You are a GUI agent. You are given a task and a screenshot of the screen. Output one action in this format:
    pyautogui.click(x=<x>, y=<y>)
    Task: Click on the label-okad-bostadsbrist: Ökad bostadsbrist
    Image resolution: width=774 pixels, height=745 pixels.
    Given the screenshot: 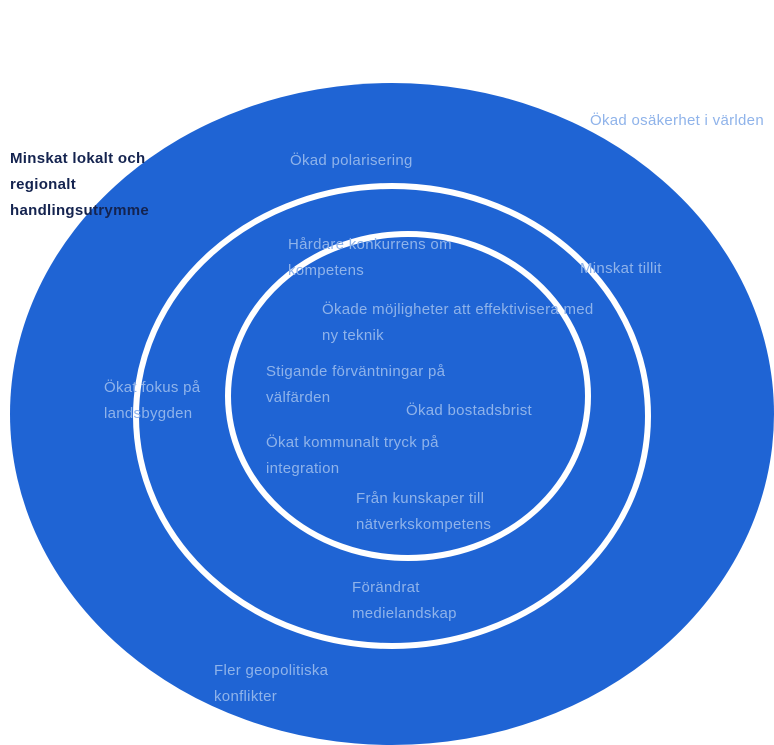 What is the action you would take?
    pyautogui.click(x=469, y=410)
    